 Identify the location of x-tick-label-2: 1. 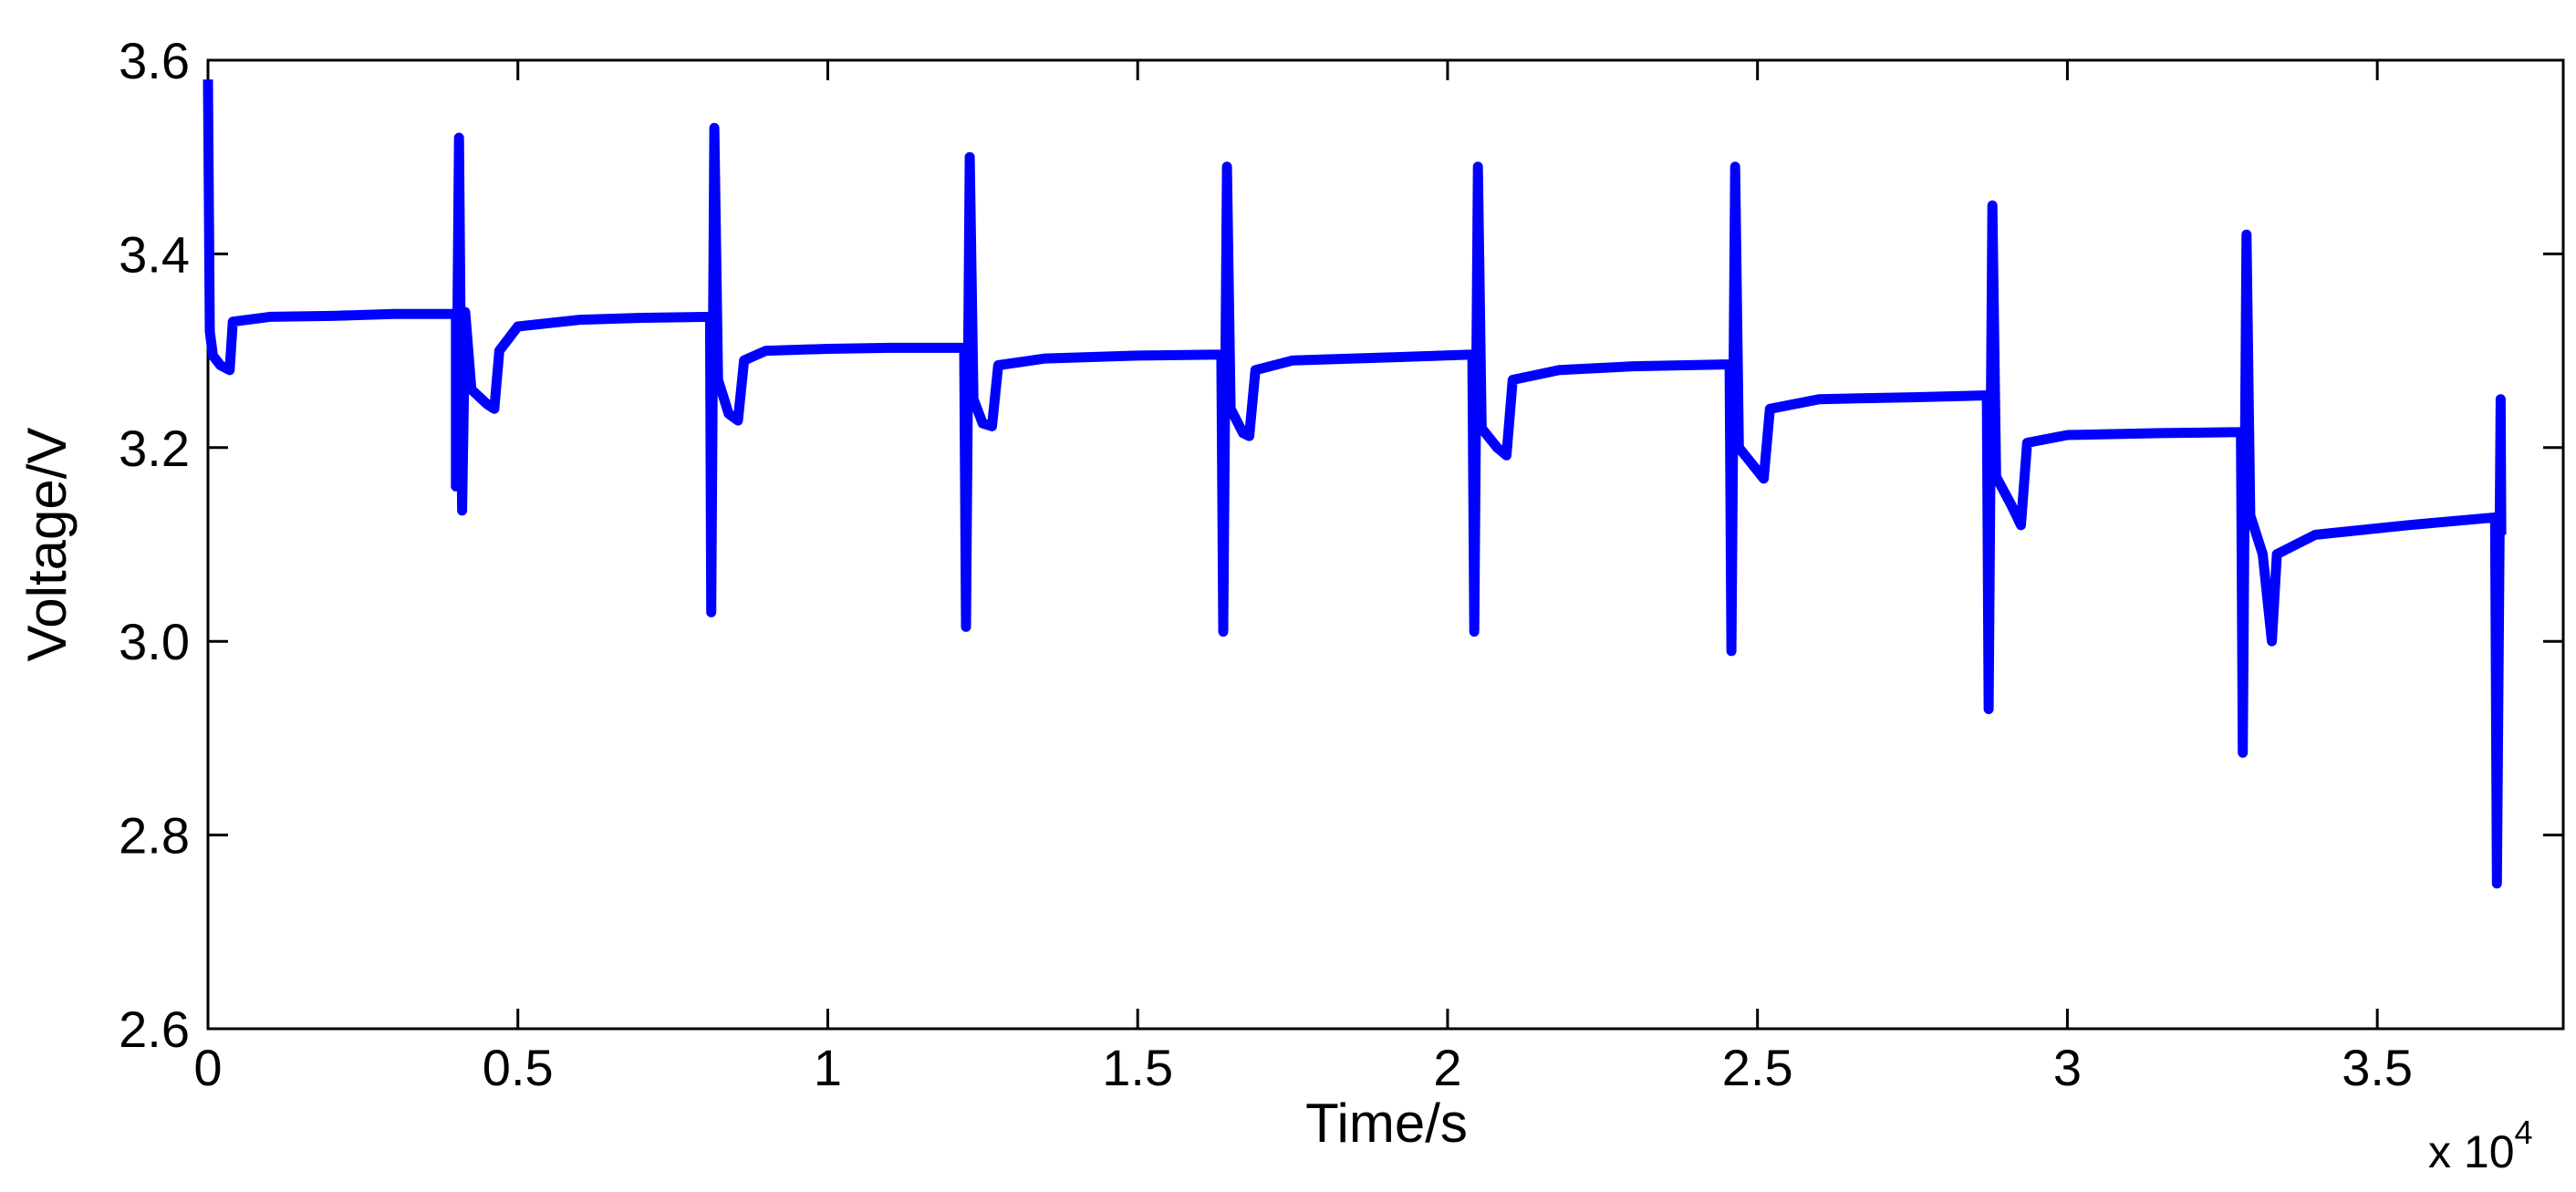
(828, 1067).